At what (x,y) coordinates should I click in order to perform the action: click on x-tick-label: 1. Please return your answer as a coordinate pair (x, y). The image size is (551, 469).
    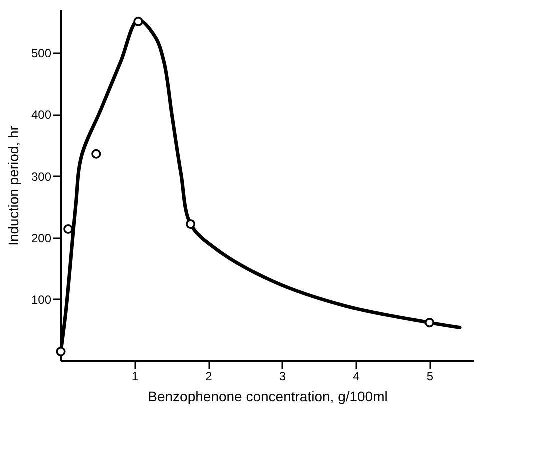
    Looking at the image, I should click on (135, 377).